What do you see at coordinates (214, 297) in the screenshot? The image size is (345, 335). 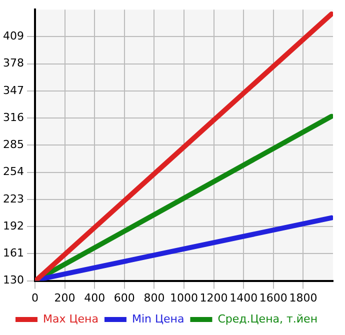 I see `x-tick-label: 1200` at bounding box center [214, 297].